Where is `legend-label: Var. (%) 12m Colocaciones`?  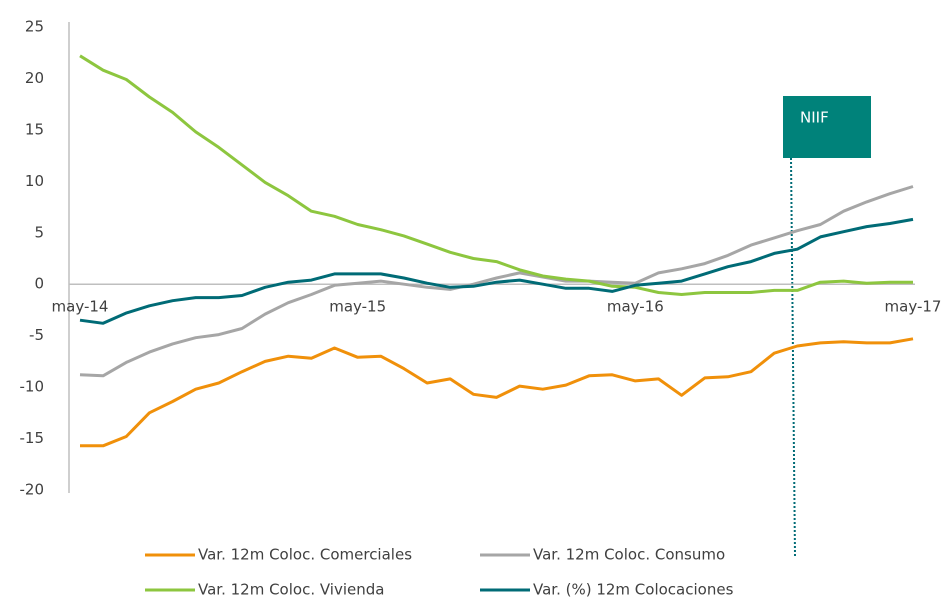 legend-label: Var. (%) 12m Colocaciones is located at coordinates (633, 590).